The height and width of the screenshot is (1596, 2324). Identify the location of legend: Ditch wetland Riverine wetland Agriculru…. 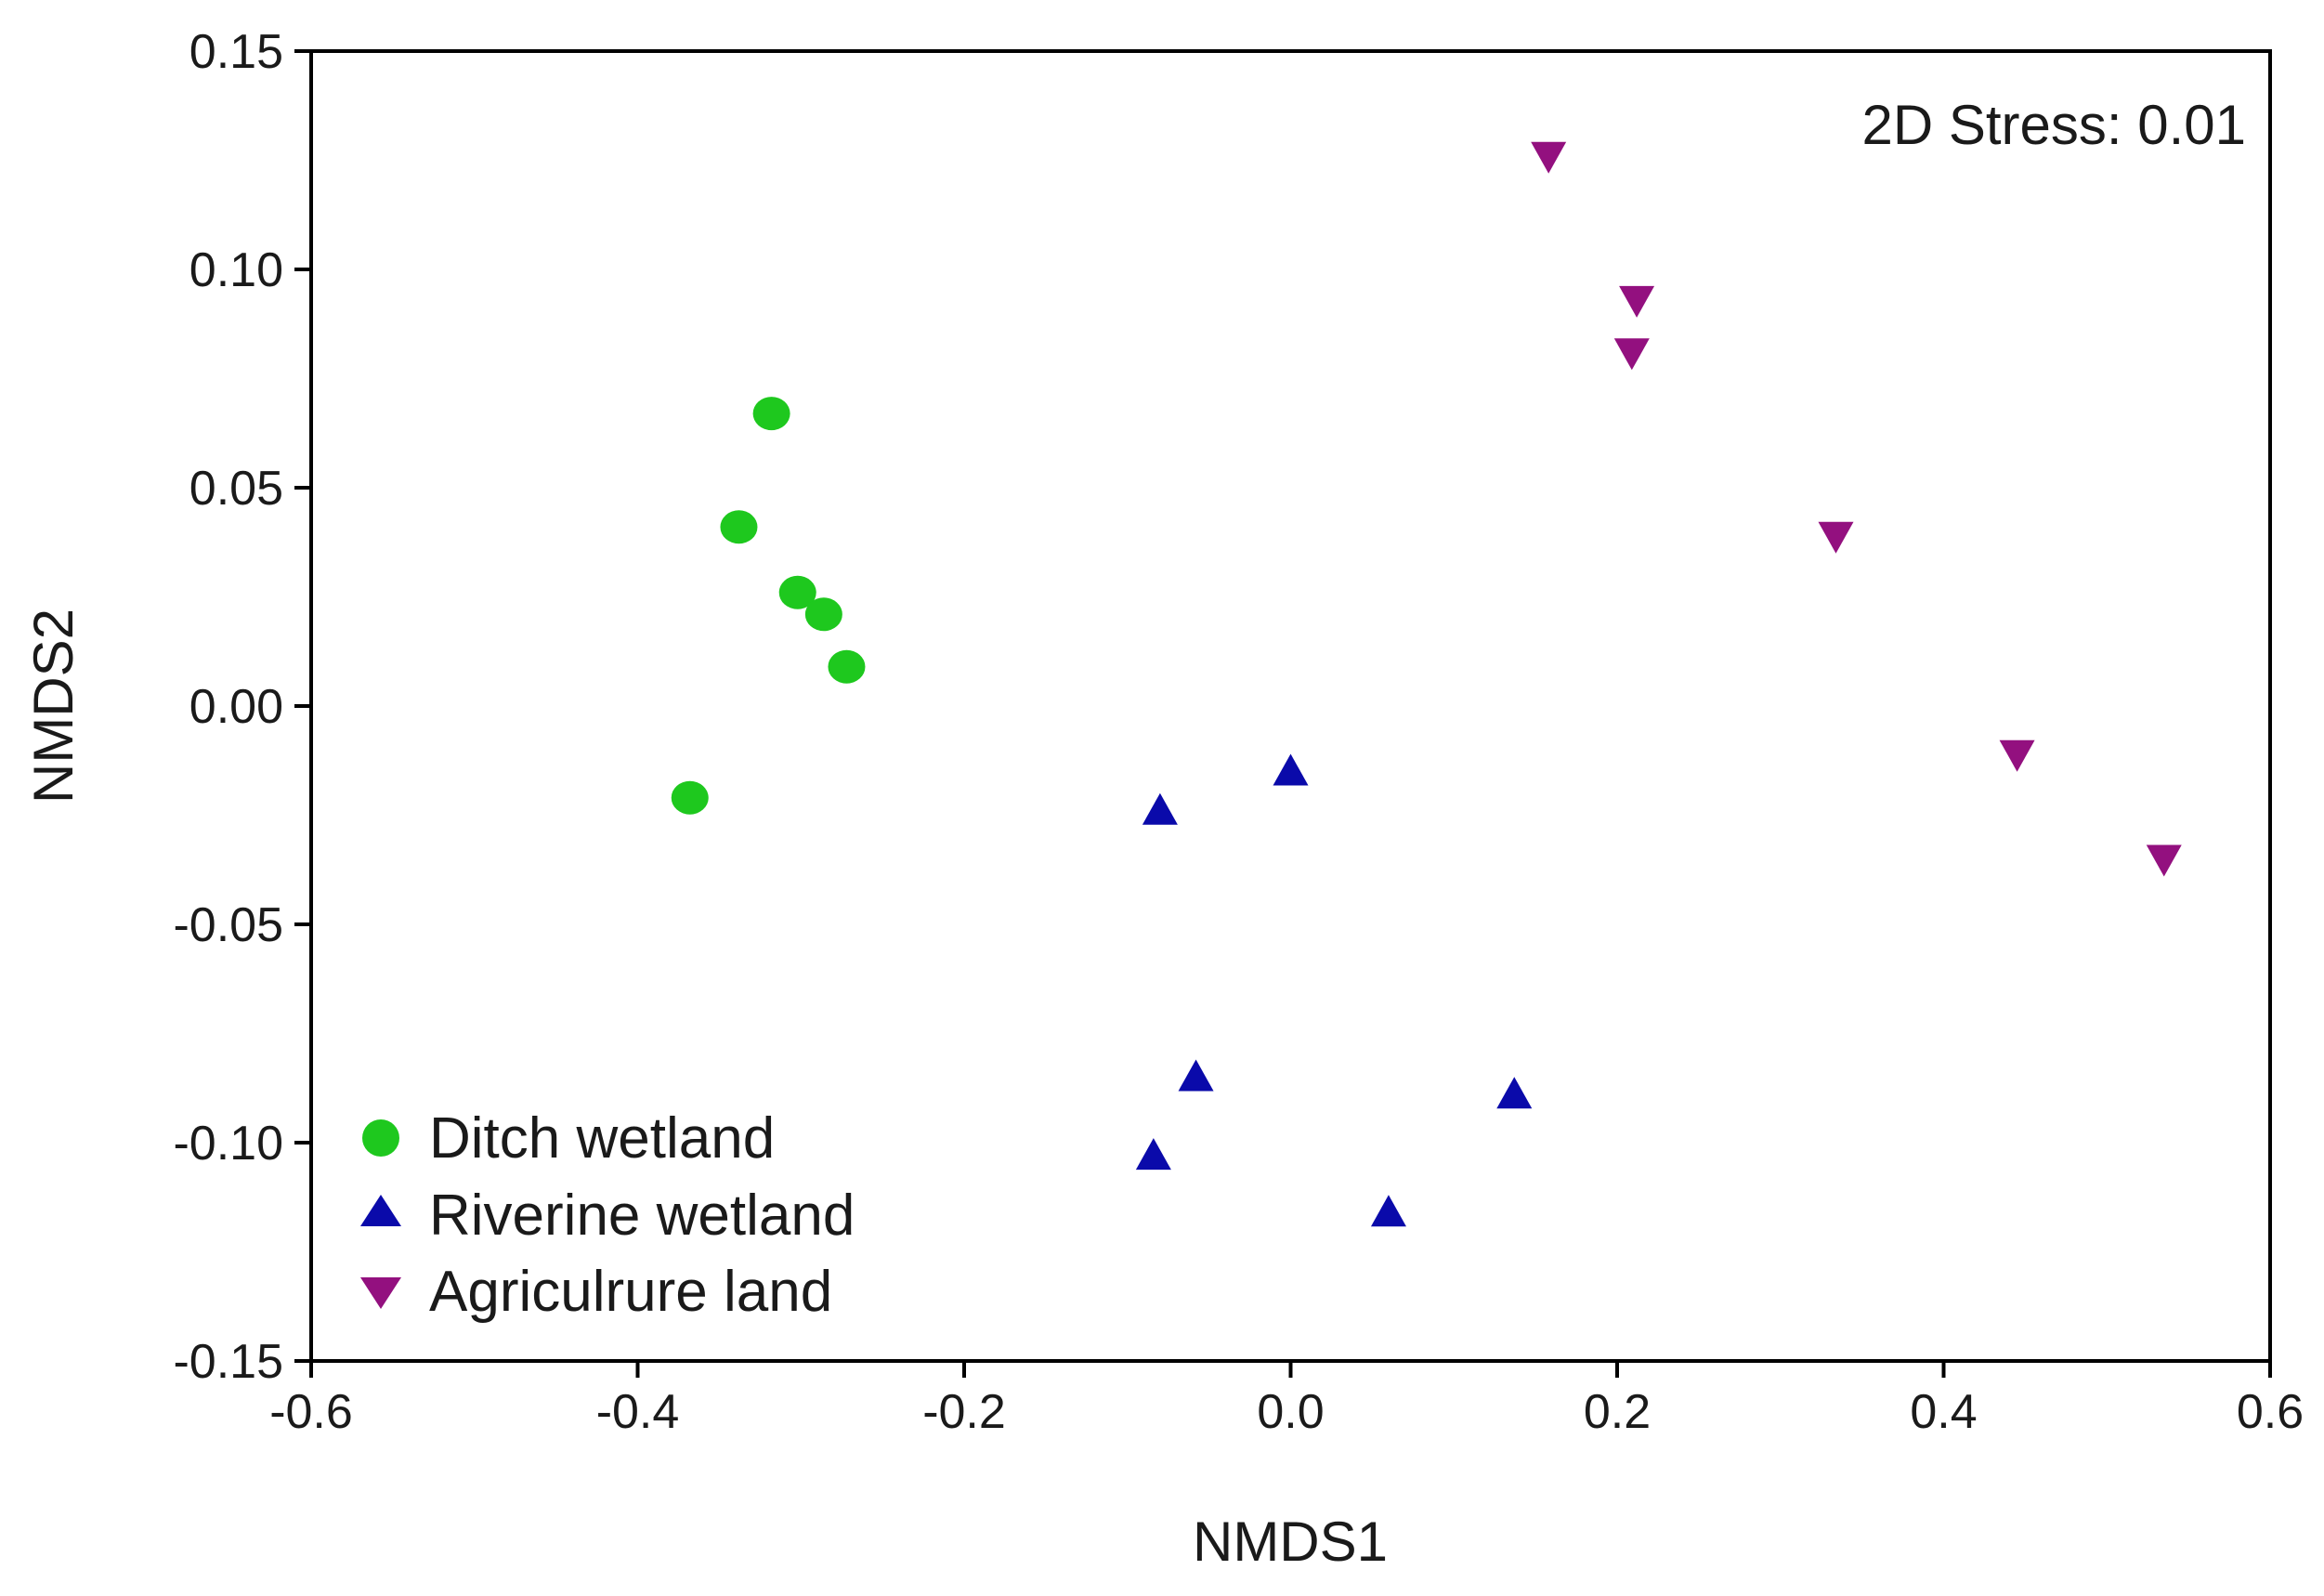
(641, 1198).